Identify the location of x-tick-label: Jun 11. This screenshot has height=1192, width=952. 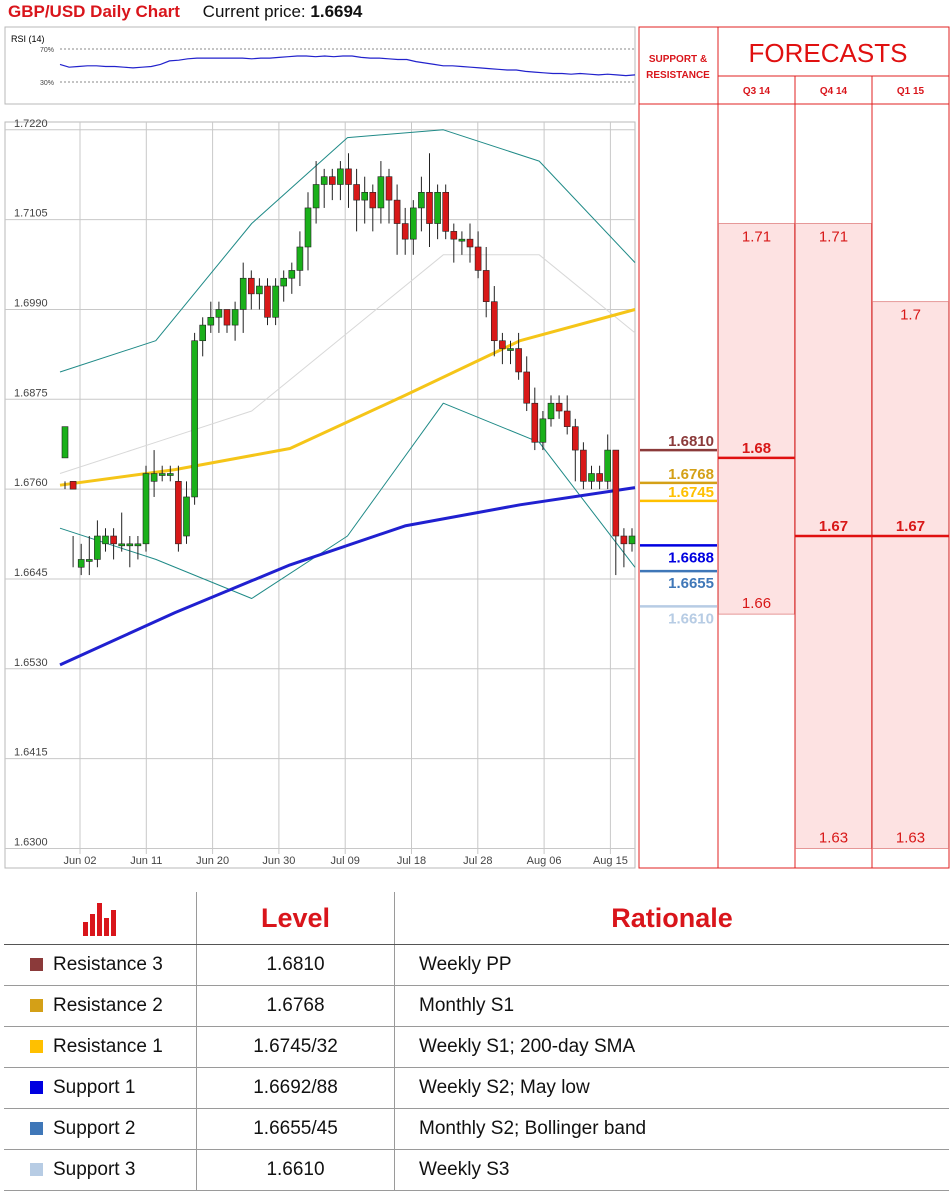
(146, 861).